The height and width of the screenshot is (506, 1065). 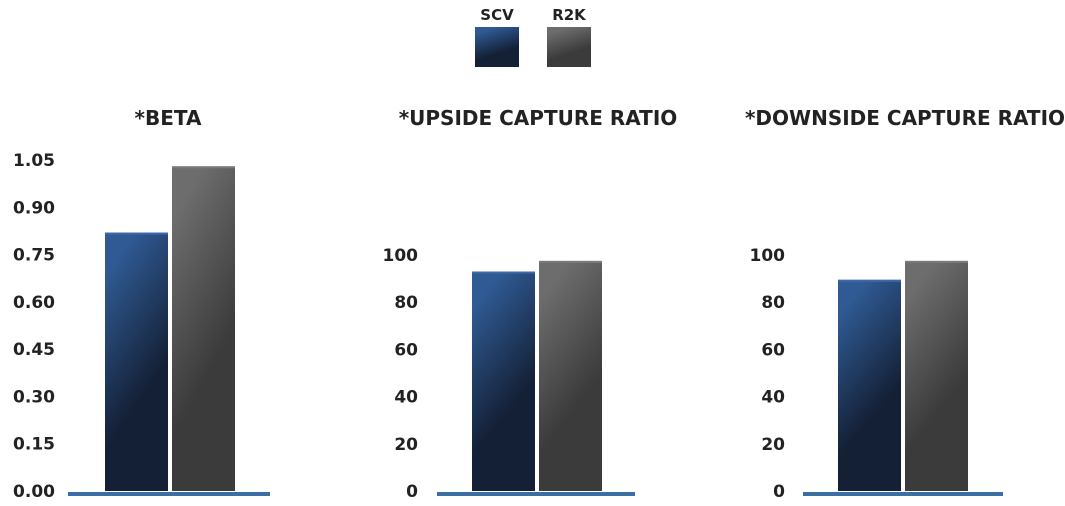 I want to click on legend-label-r2k: R2K, so click(x=569, y=15).